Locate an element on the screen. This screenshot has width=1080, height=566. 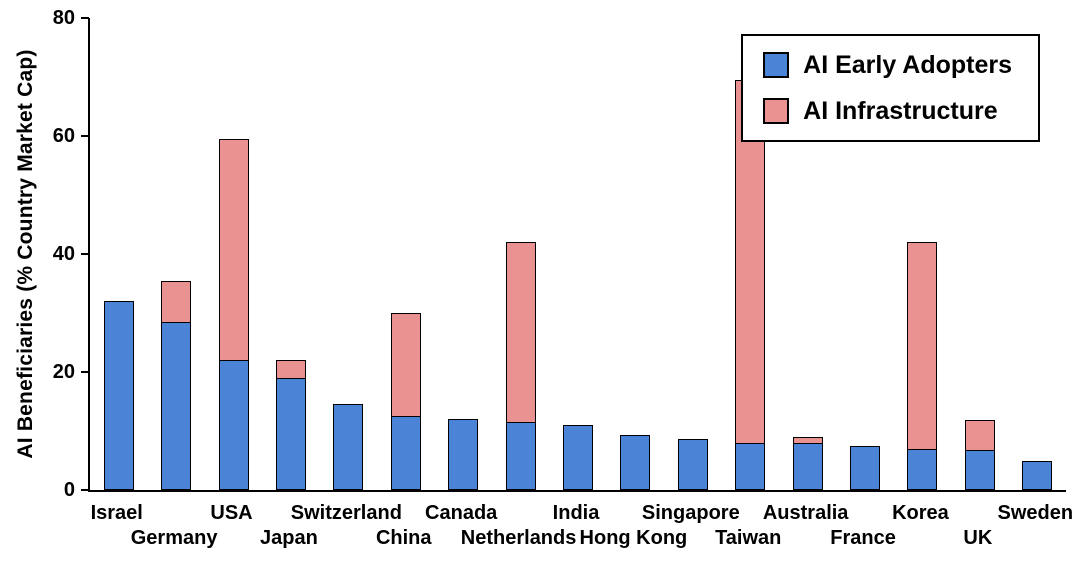
y-tick-label: 80 is located at coordinates (63, 18).